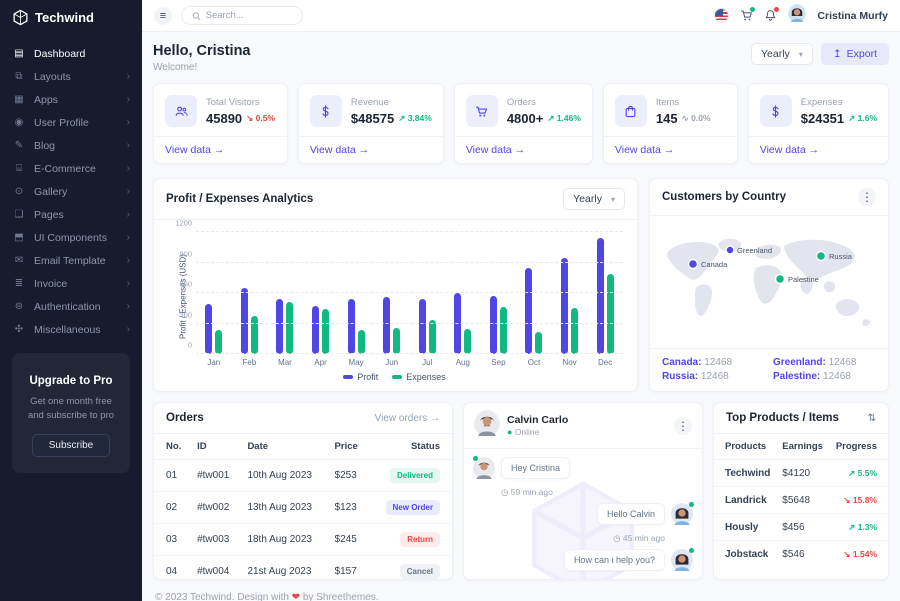 The width and height of the screenshot is (900, 601). What do you see at coordinates (71, 168) in the screenshot?
I see `sidebar-item-ecommerce: ⌸ E-Commerce ›` at bounding box center [71, 168].